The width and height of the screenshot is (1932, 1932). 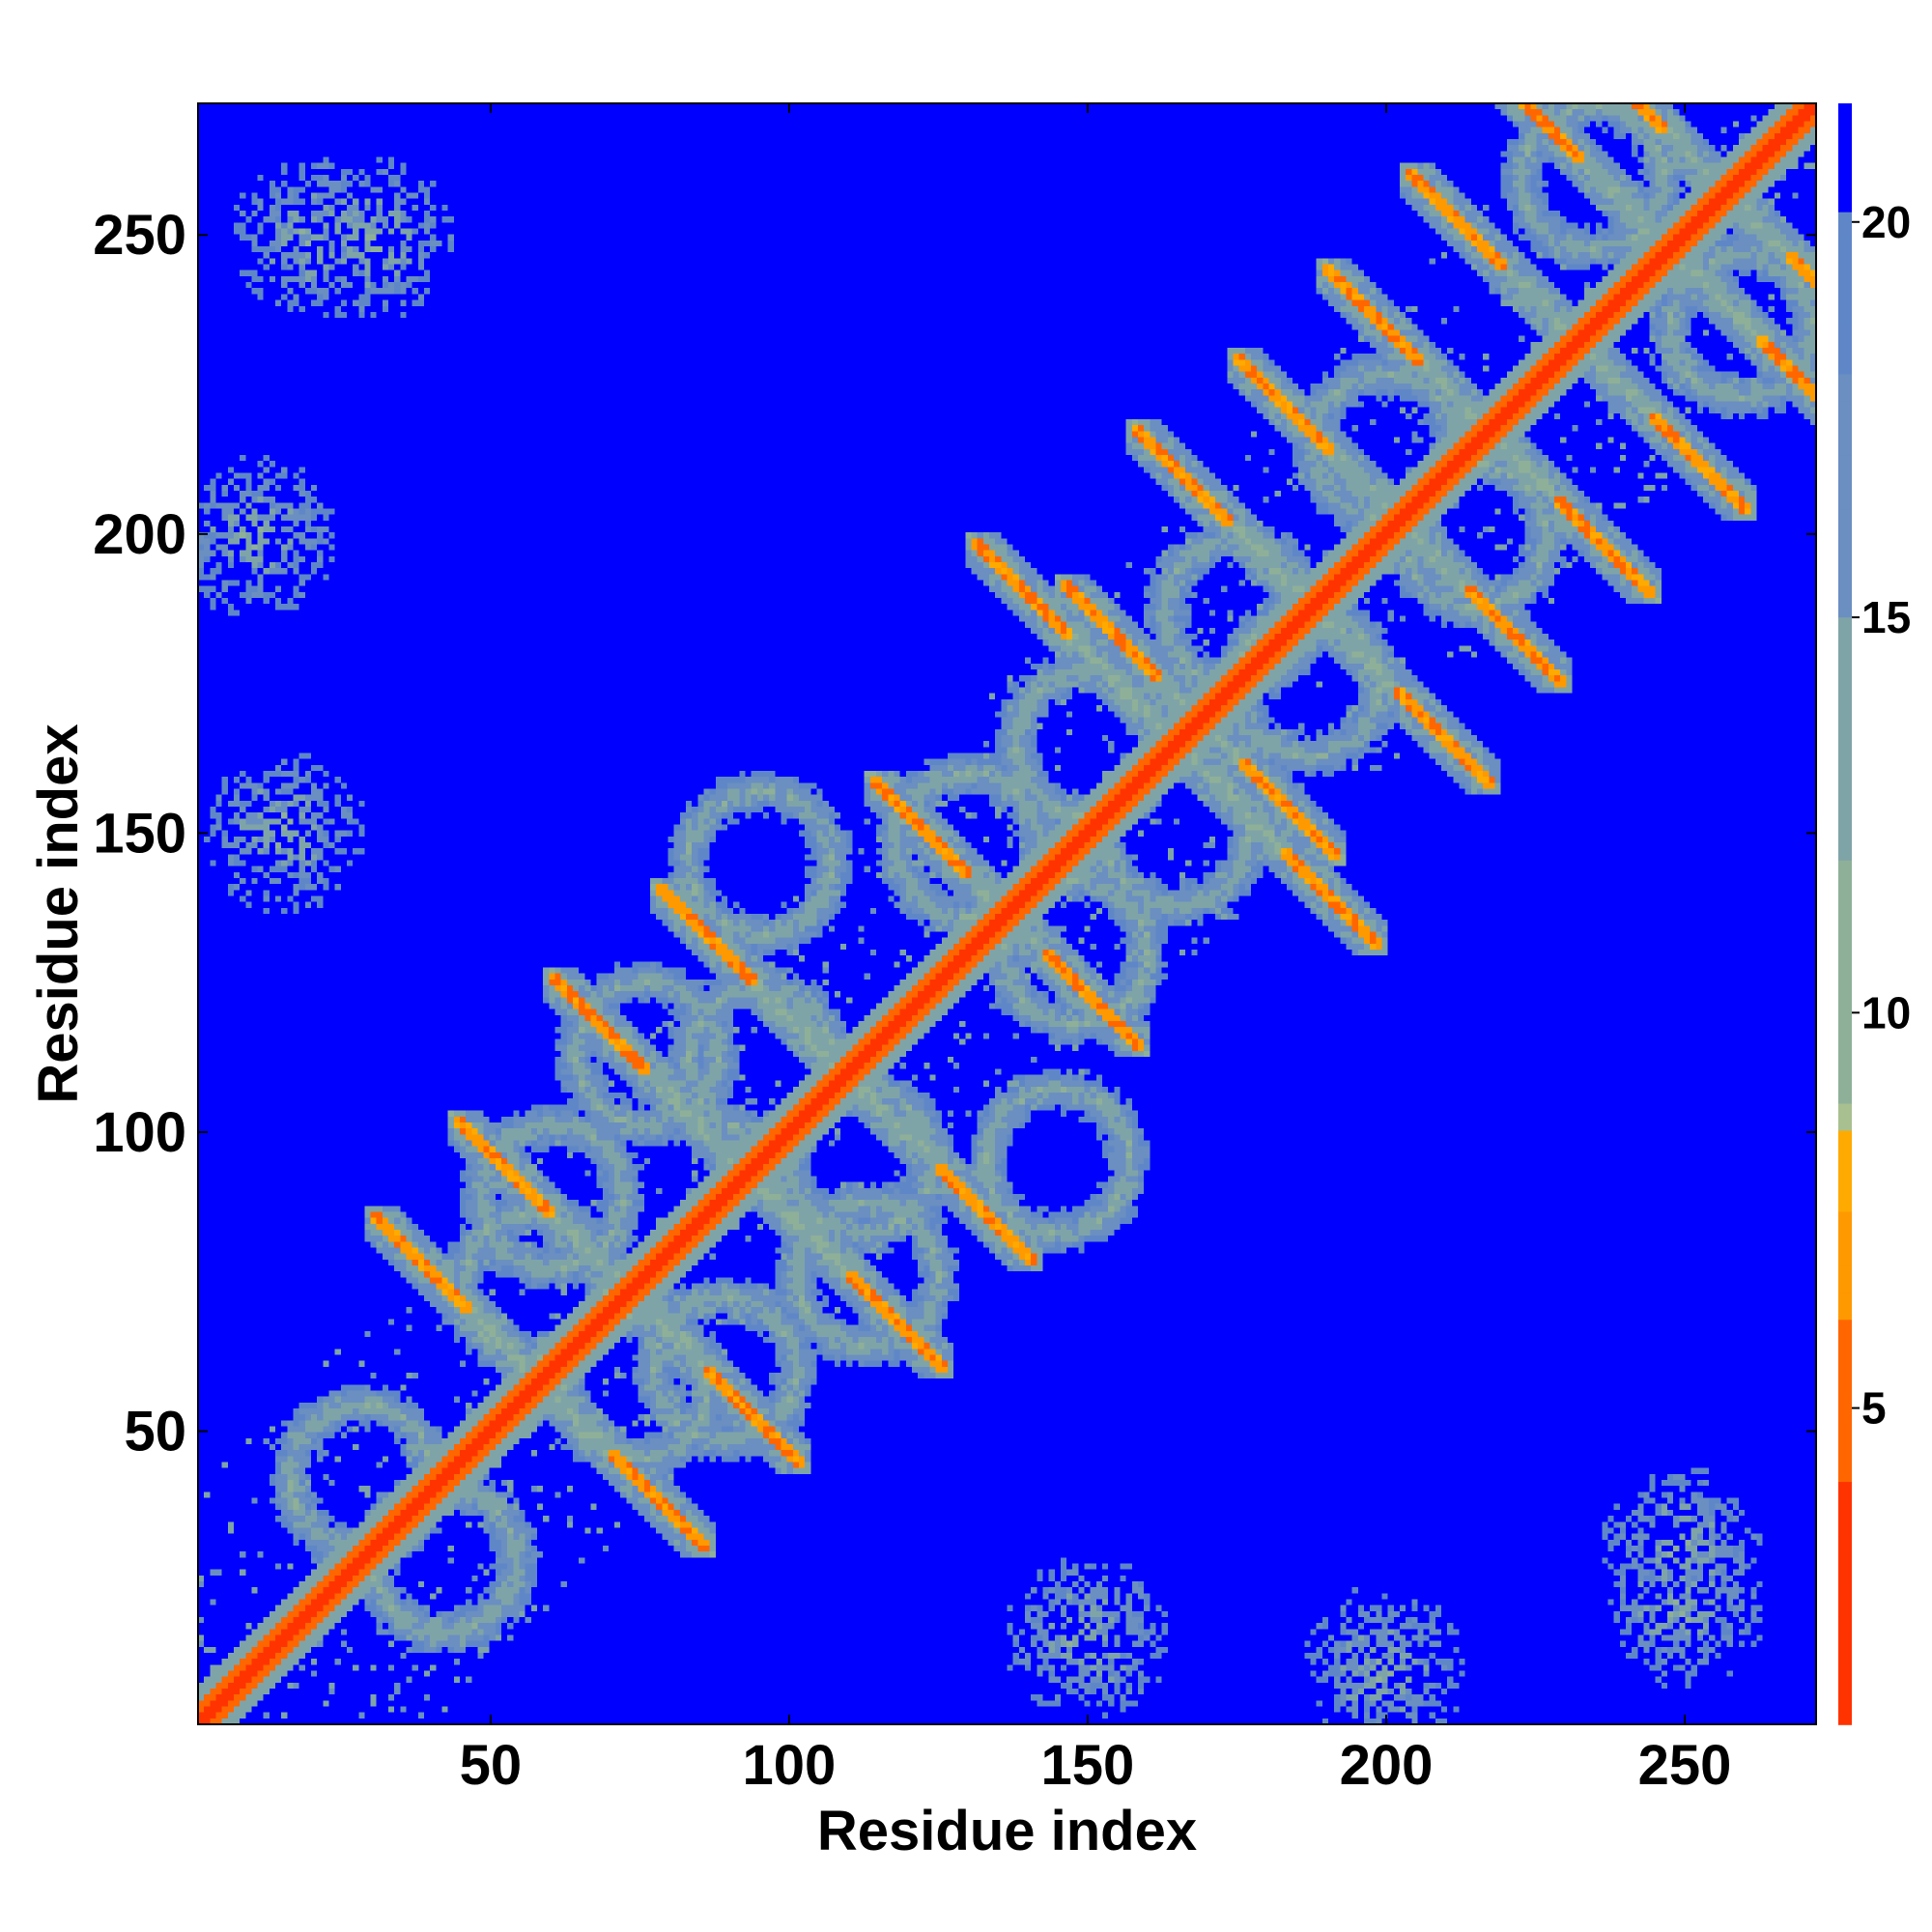 I want to click on x-axis-title: Residue index, so click(x=1007, y=1831).